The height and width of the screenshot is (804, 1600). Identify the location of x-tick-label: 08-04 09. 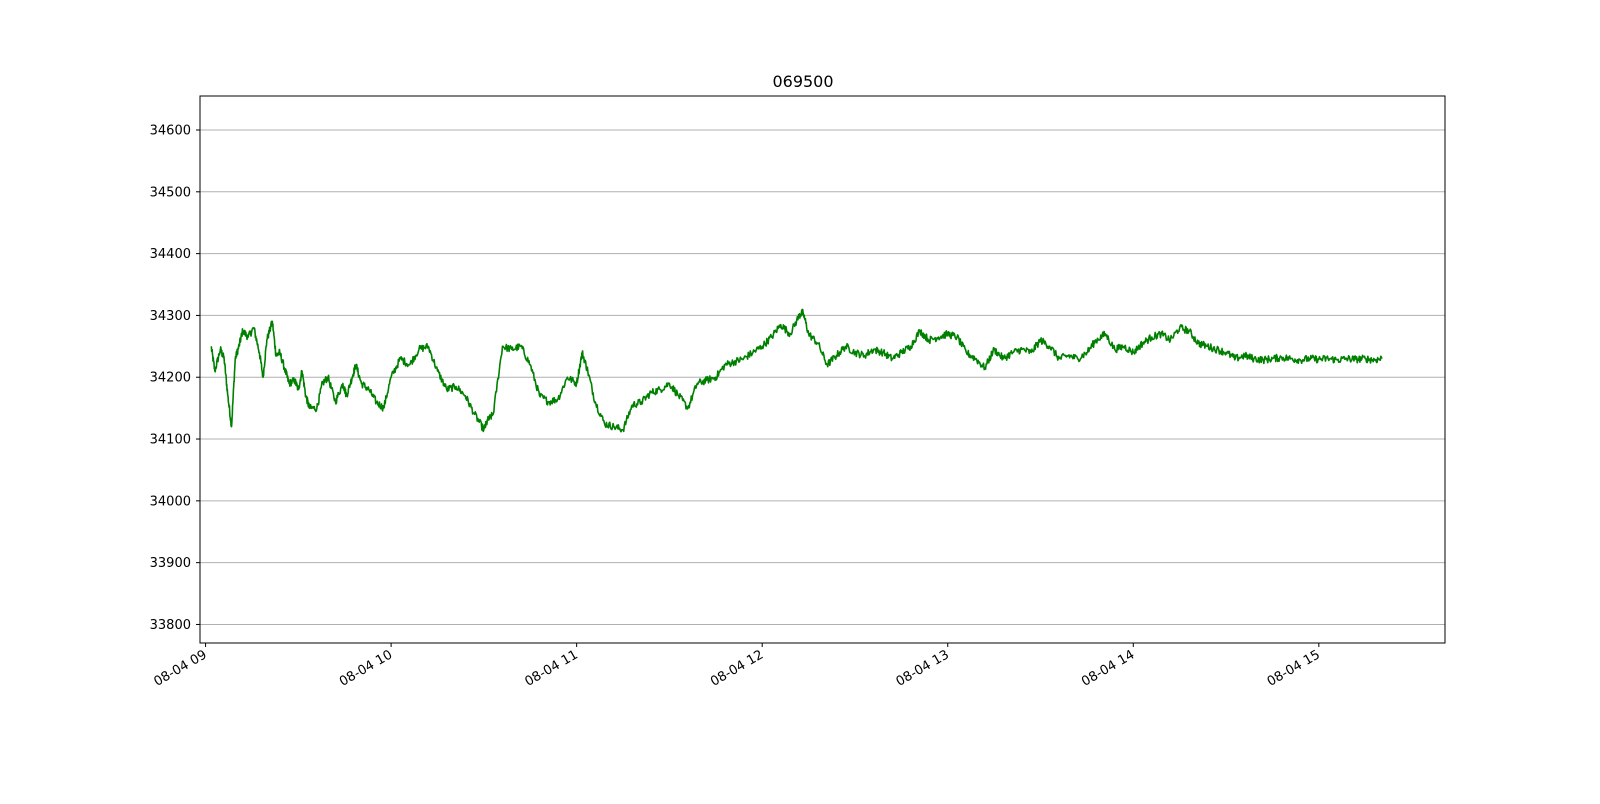
(180, 668).